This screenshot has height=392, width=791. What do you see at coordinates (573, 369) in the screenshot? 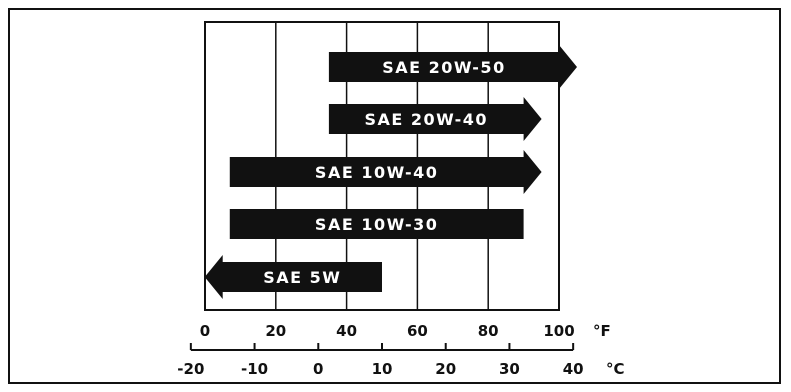
I see `c-tick-label: 40` at bounding box center [573, 369].